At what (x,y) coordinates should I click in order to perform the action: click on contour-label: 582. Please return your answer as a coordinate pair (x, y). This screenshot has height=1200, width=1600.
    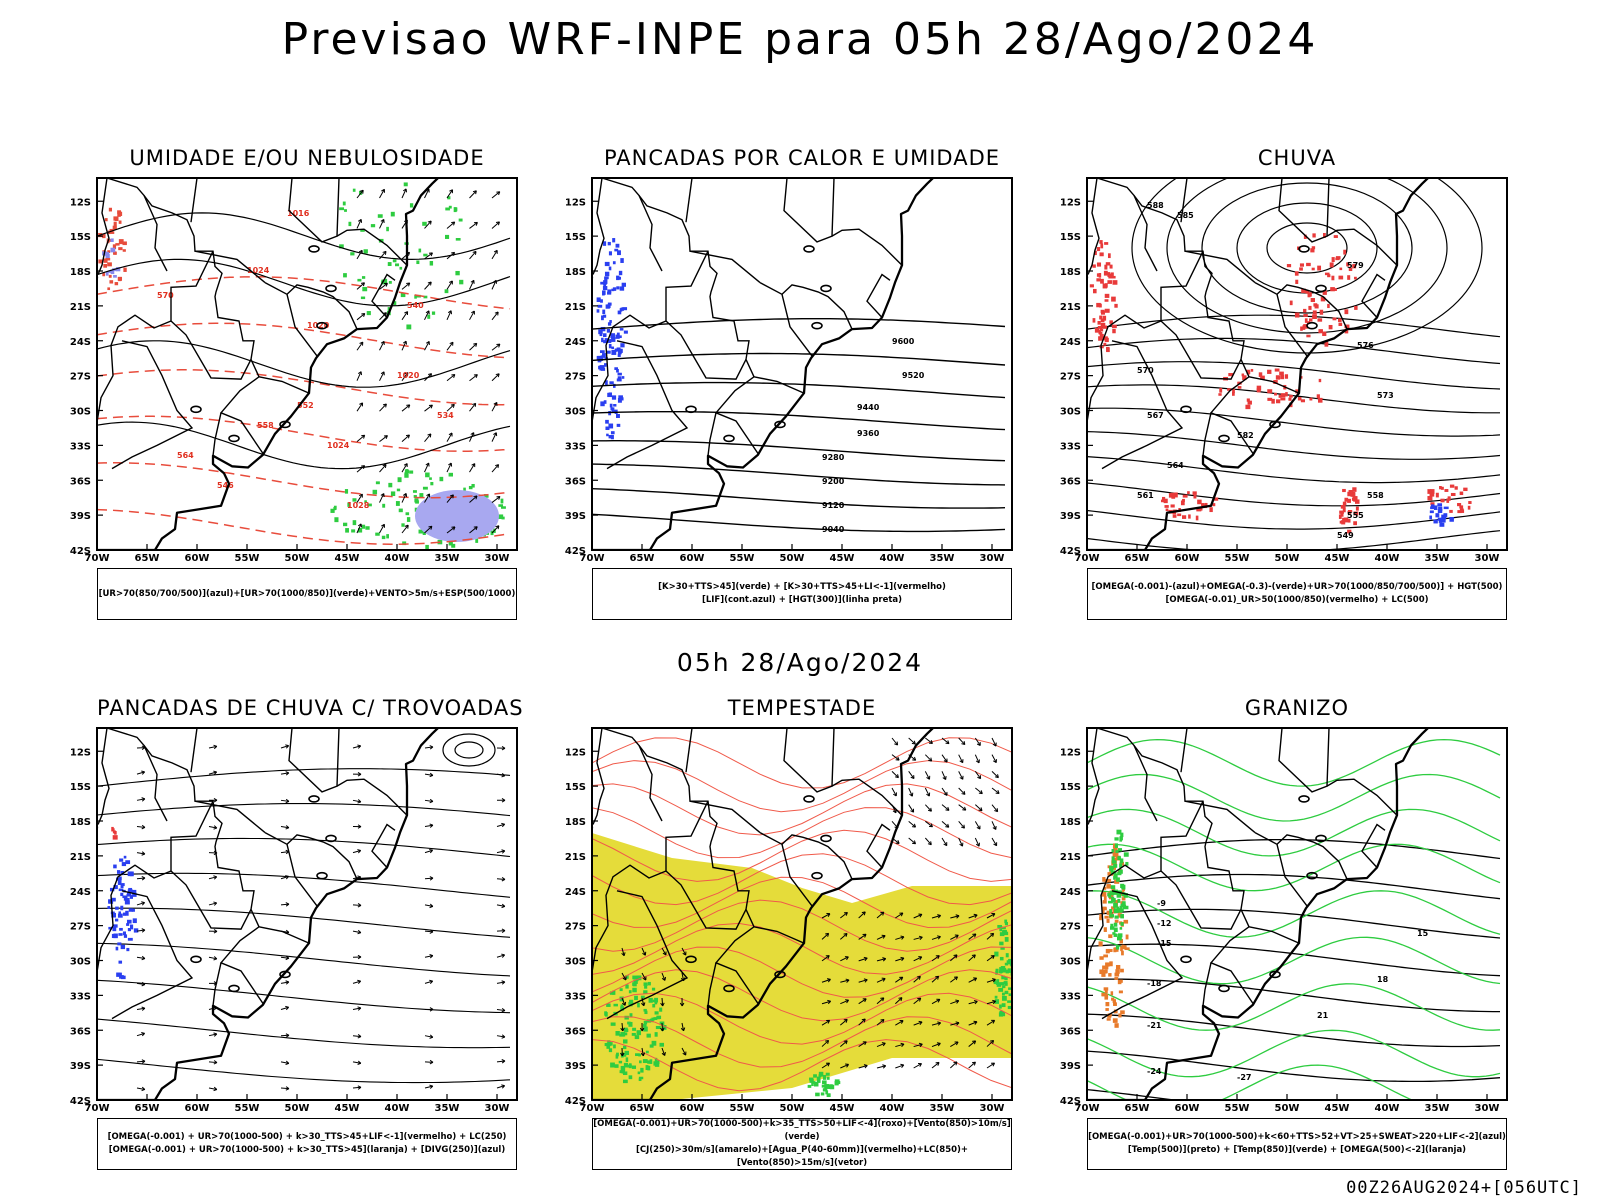
    Looking at the image, I should click on (1245, 435).